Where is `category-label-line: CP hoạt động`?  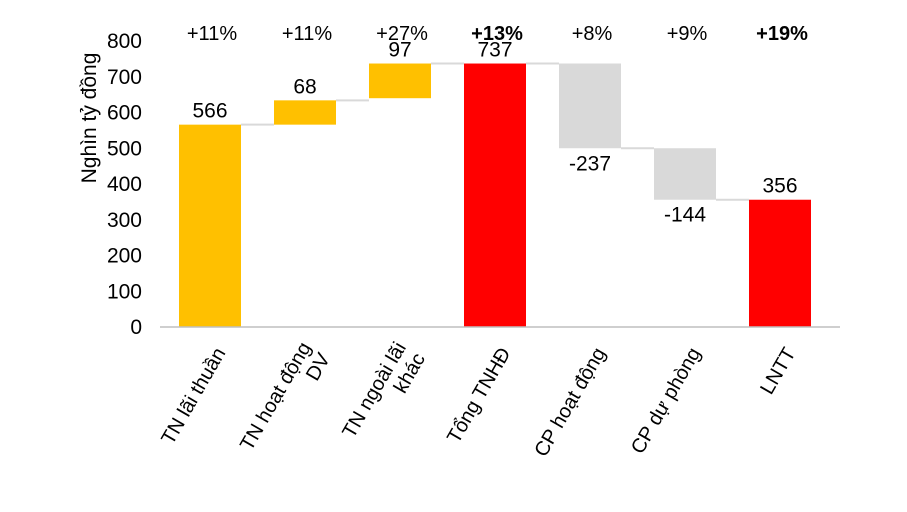
category-label-line: CP hoạt động is located at coordinates (570, 402).